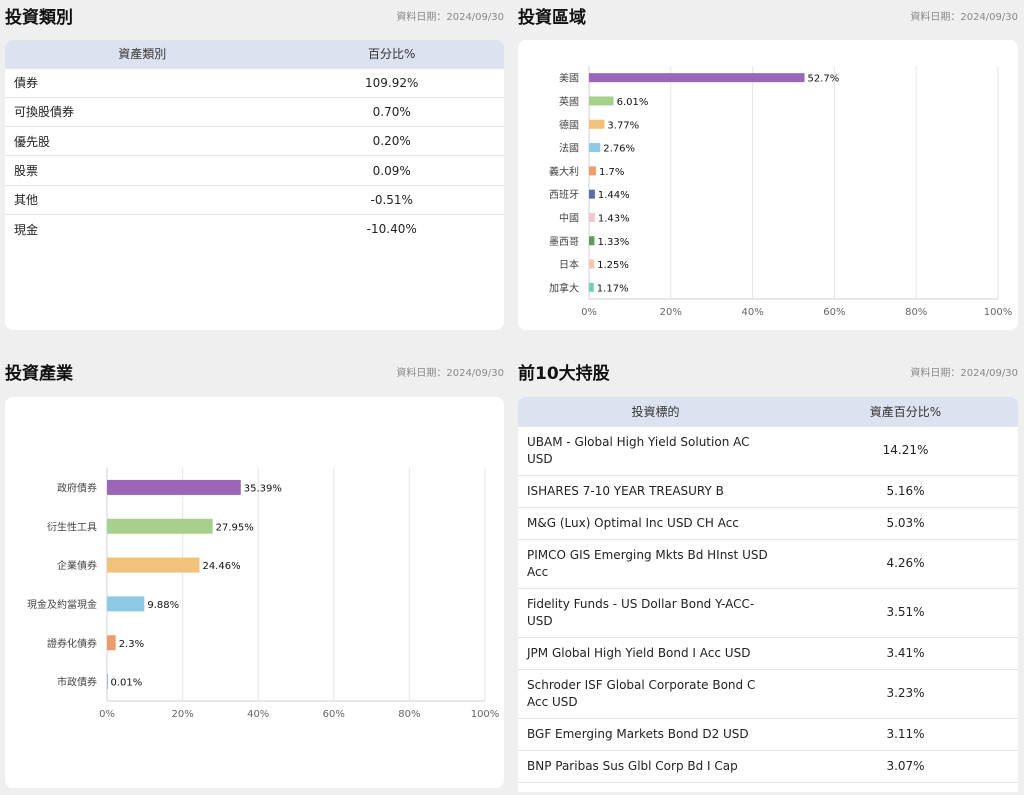 Image resolution: width=1024 pixels, height=795 pixels. Describe the element at coordinates (824, 79) in the screenshot. I see `data-label: 52.7%` at that location.